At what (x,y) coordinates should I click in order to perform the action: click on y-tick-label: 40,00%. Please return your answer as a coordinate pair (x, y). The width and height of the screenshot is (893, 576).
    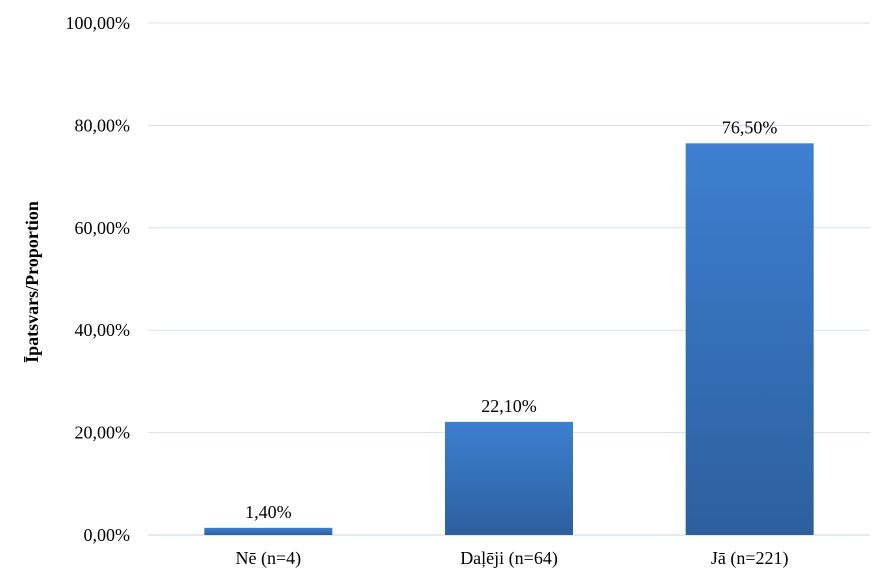
    Looking at the image, I should click on (103, 330).